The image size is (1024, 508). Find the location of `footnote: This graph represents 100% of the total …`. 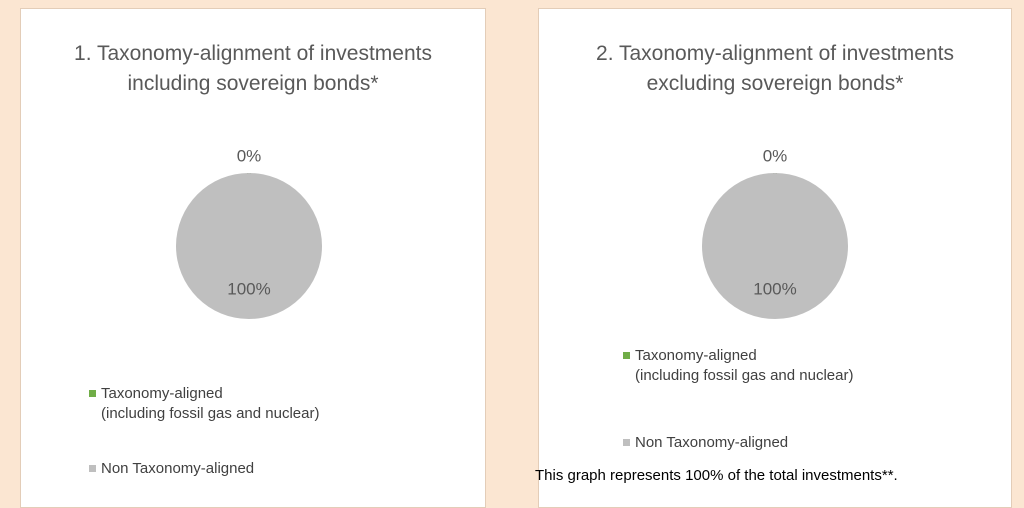

footnote: This graph represents 100% of the total … is located at coordinates (716, 475).